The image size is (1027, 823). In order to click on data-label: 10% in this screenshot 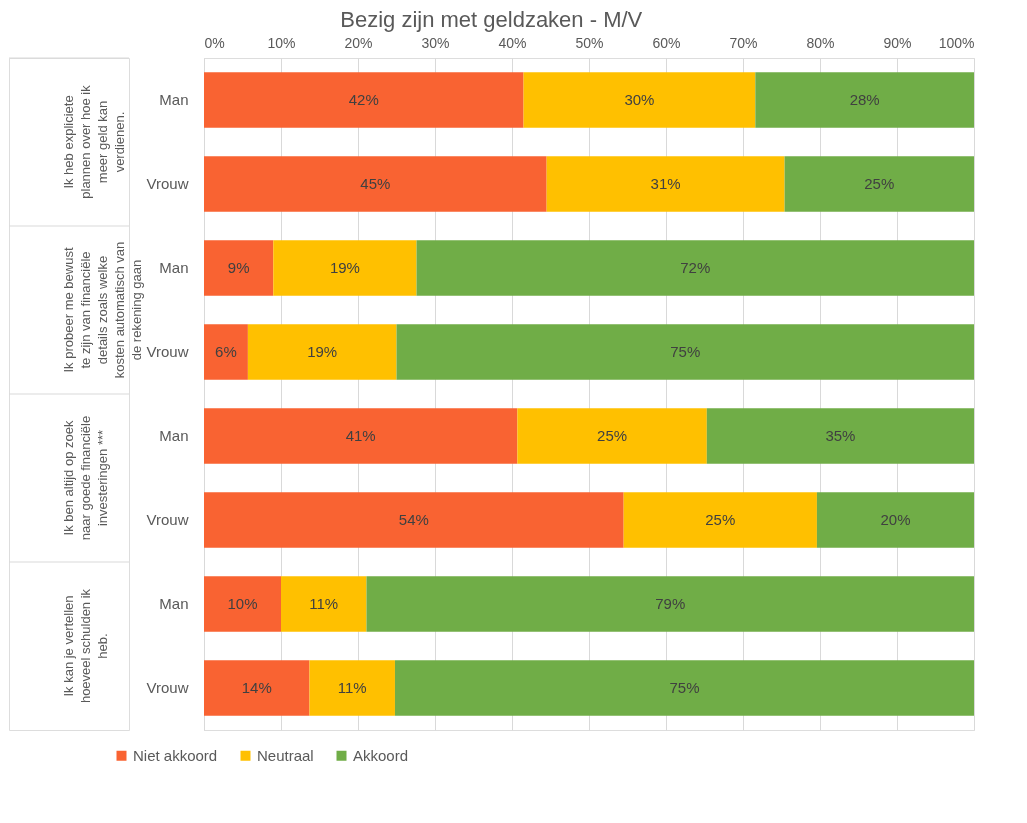, I will do `click(242, 603)`.